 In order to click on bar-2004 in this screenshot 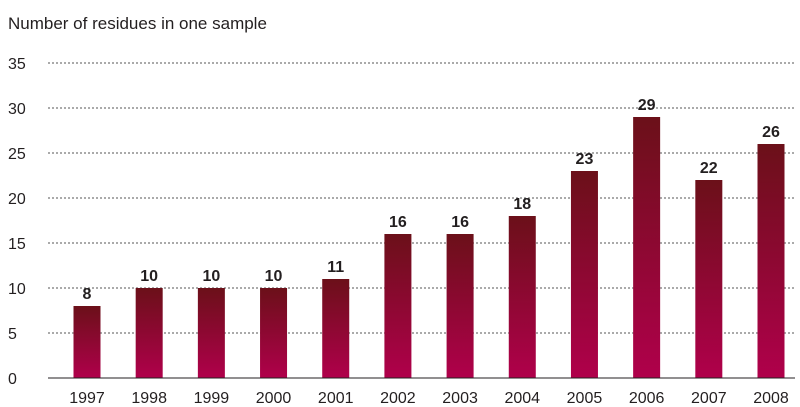, I will do `click(522, 297)`.